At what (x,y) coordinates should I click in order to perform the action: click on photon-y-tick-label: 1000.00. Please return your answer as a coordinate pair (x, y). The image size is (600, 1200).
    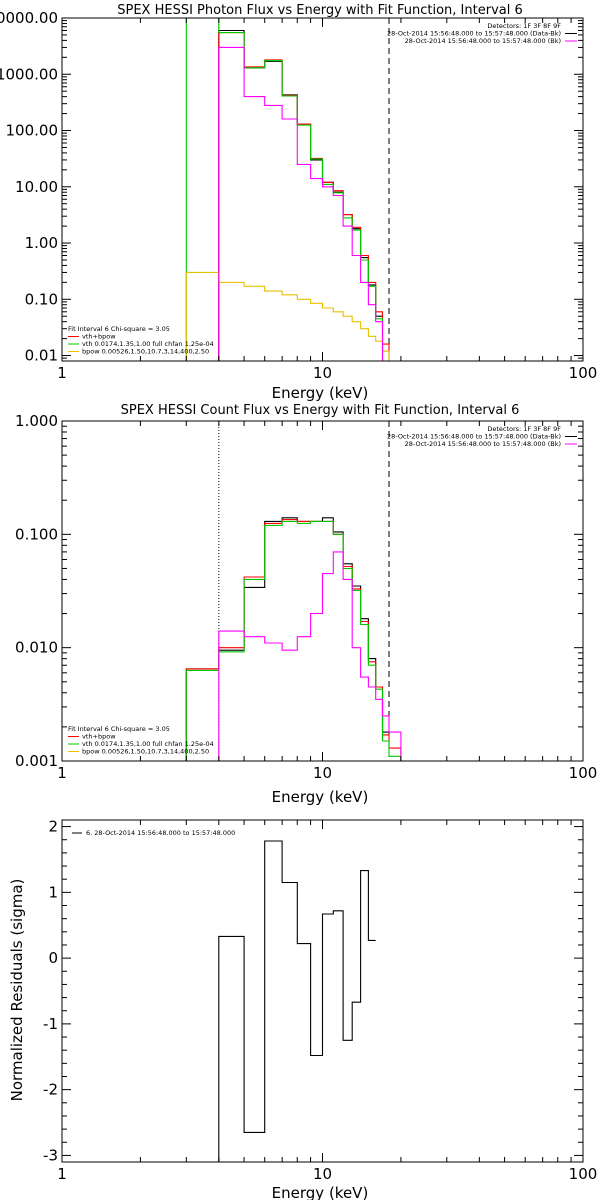
    Looking at the image, I should click on (29, 74).